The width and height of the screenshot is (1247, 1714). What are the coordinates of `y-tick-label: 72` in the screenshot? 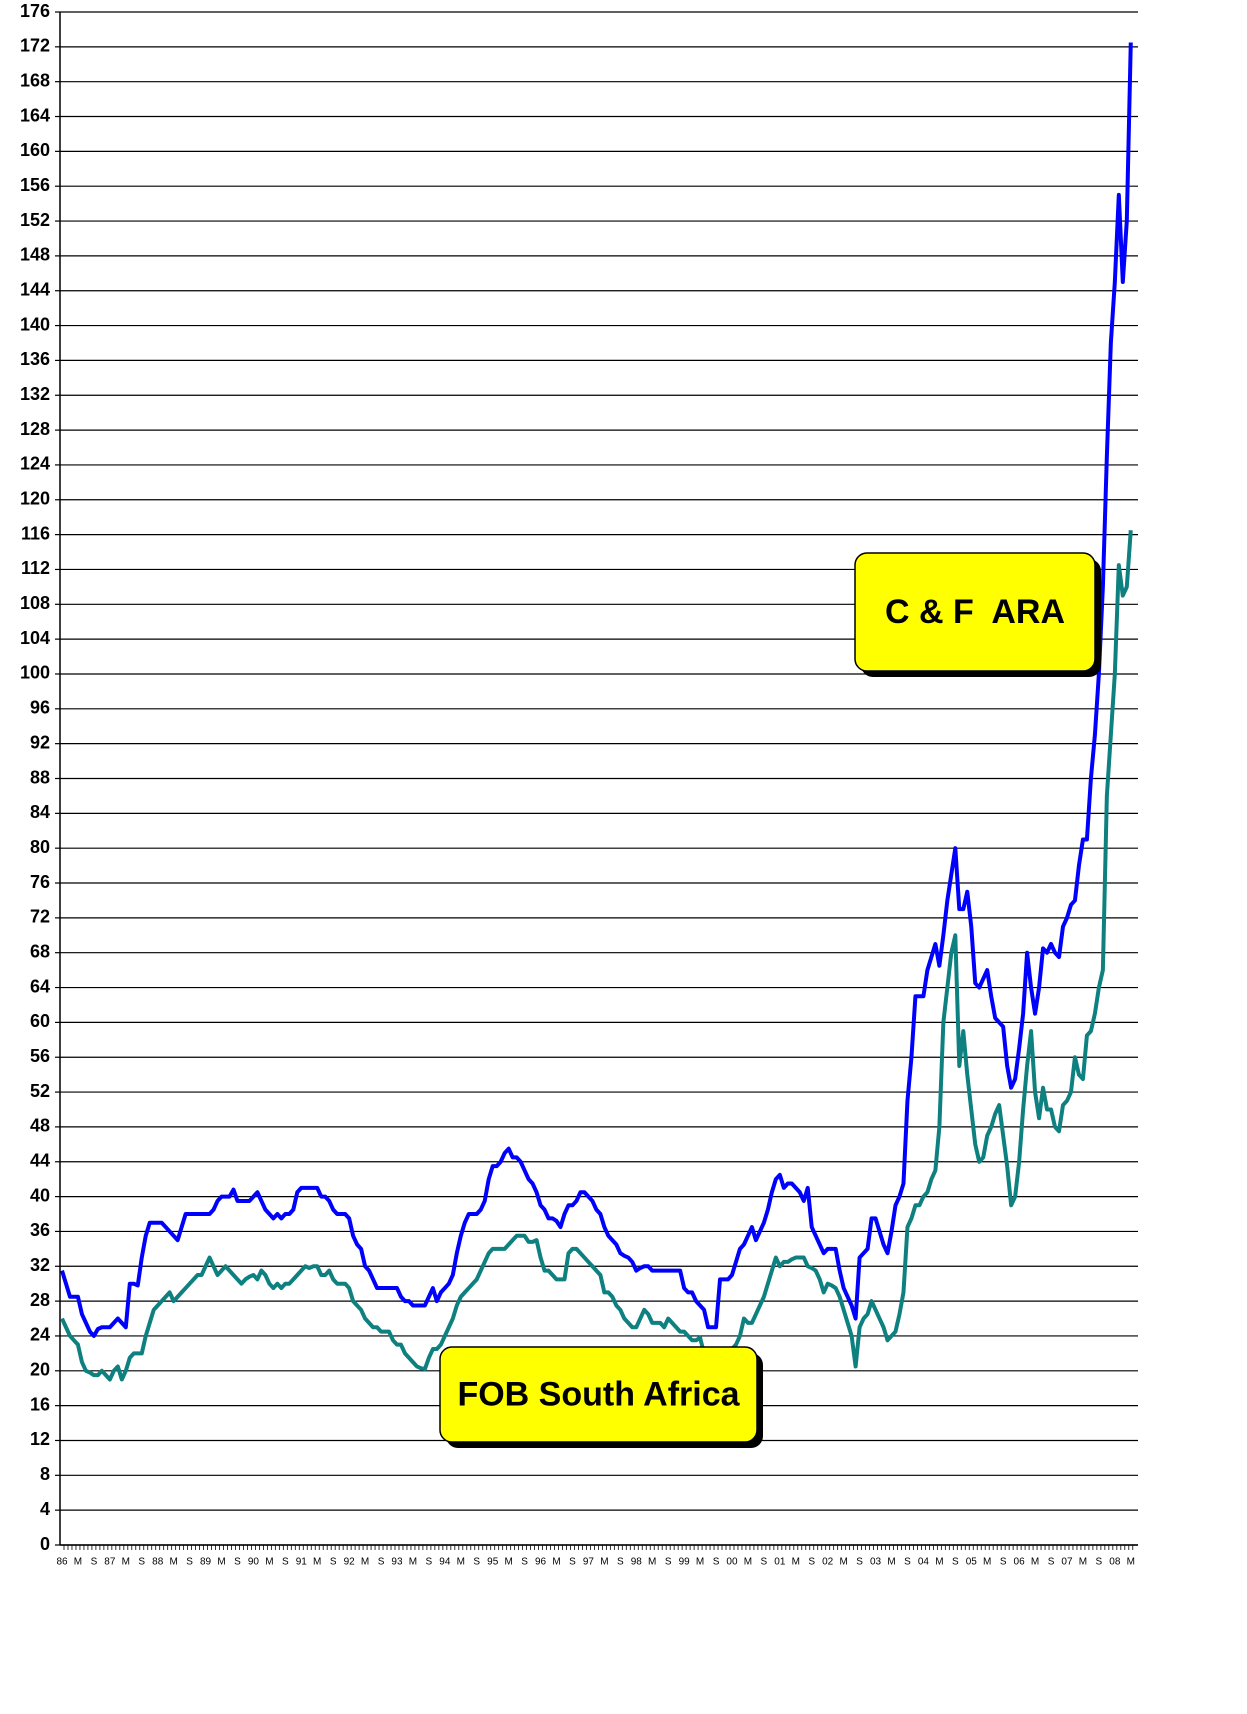 It's located at (40, 917).